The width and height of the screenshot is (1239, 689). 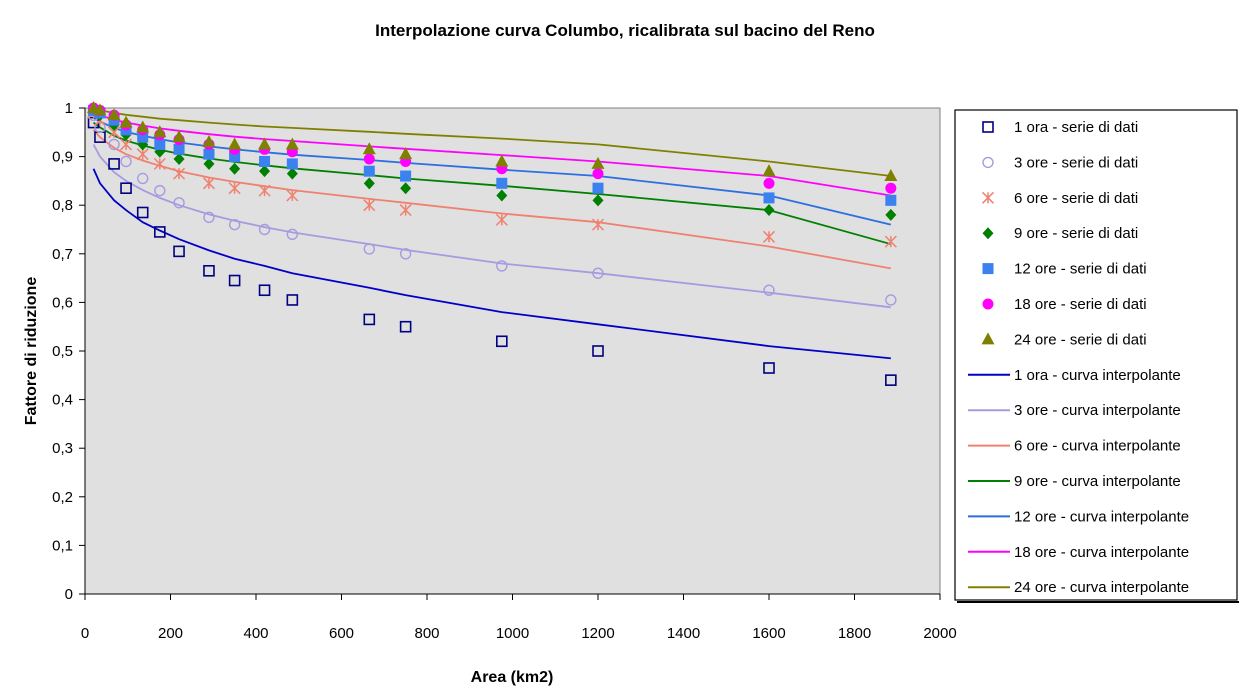 What do you see at coordinates (1060, 162) in the screenshot?
I see `legend-item: 3 ore - serie di dati` at bounding box center [1060, 162].